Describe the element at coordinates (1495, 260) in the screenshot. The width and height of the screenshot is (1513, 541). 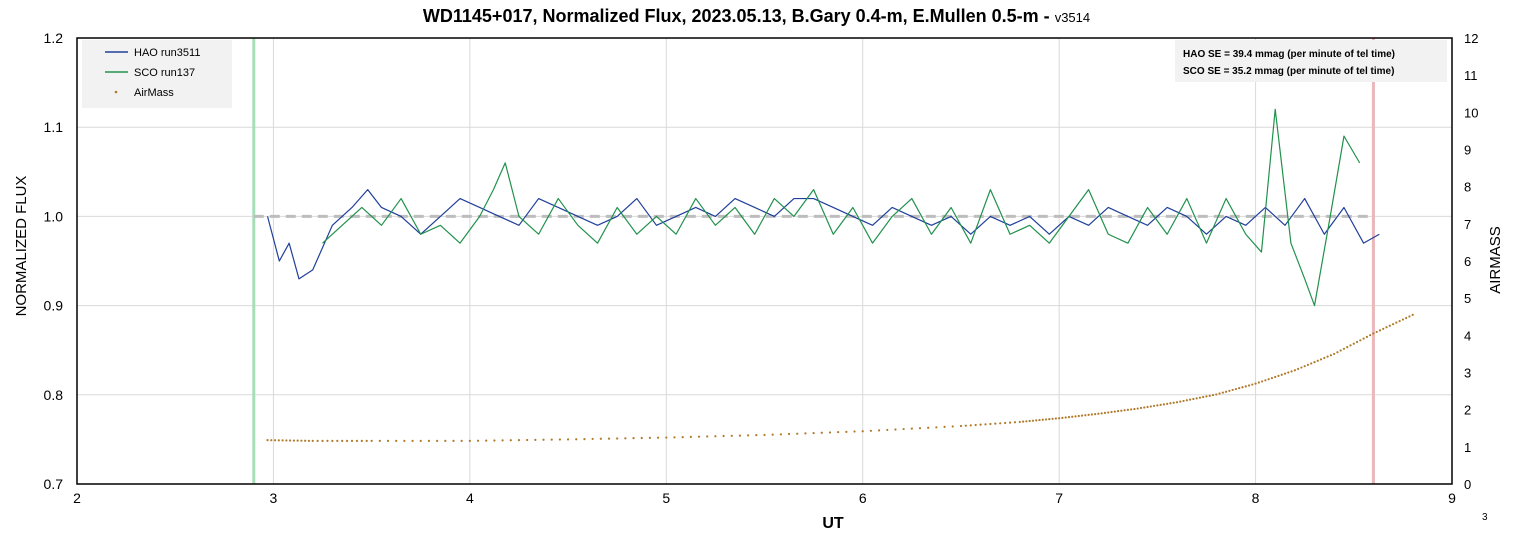
I see `y2-axis-label: AIRMASS` at that location.